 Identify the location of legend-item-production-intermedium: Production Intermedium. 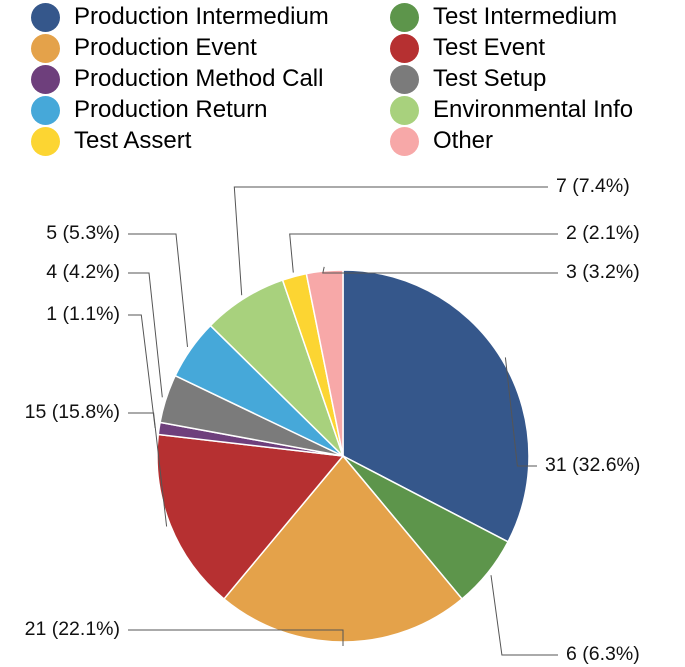
(180, 17).